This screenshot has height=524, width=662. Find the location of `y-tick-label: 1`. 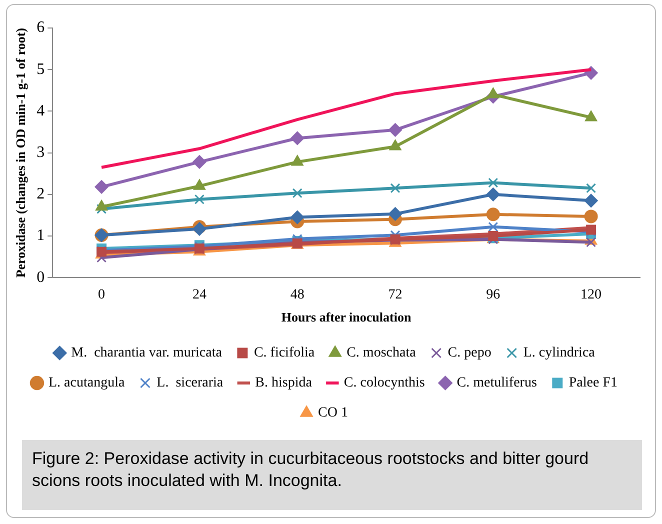

y-tick-label: 1 is located at coordinates (40, 235).